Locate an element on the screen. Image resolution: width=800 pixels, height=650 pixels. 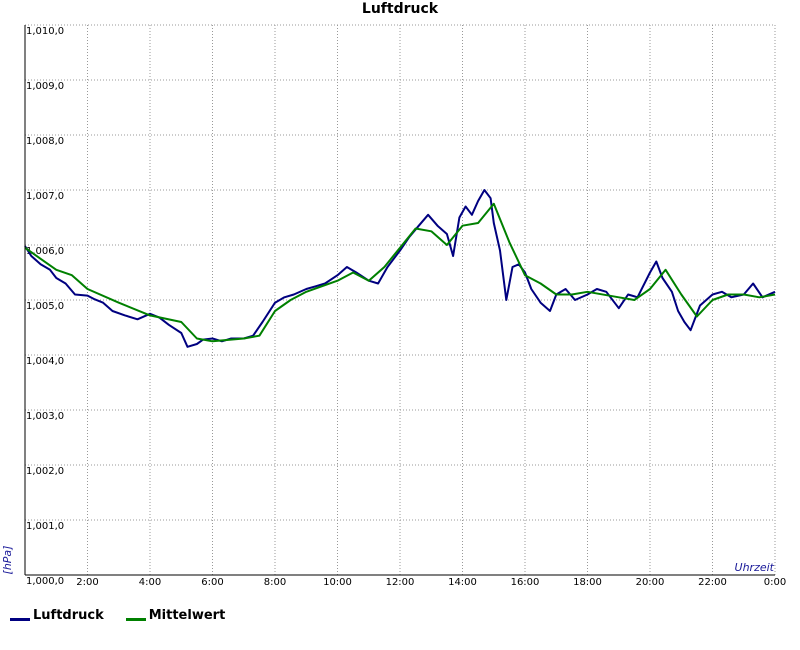
legend-swatch-luftdruck is located at coordinates (20, 619).